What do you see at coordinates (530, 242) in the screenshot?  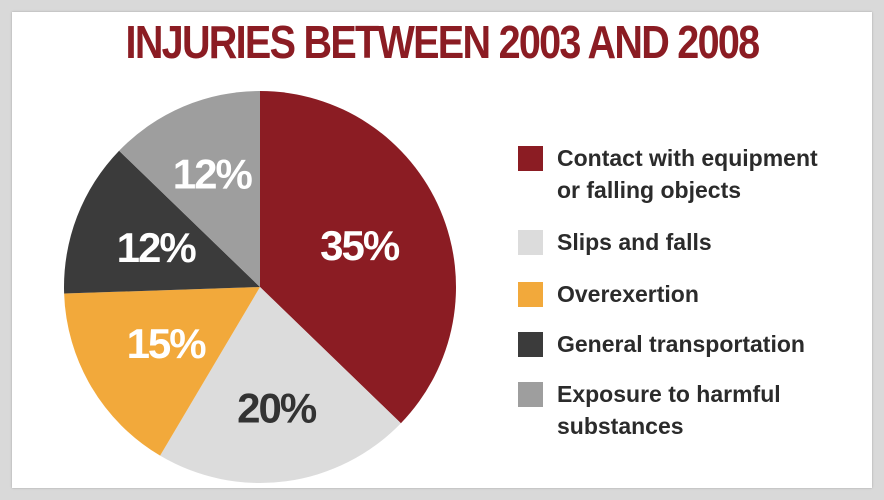 I see `legend-swatch-slips` at bounding box center [530, 242].